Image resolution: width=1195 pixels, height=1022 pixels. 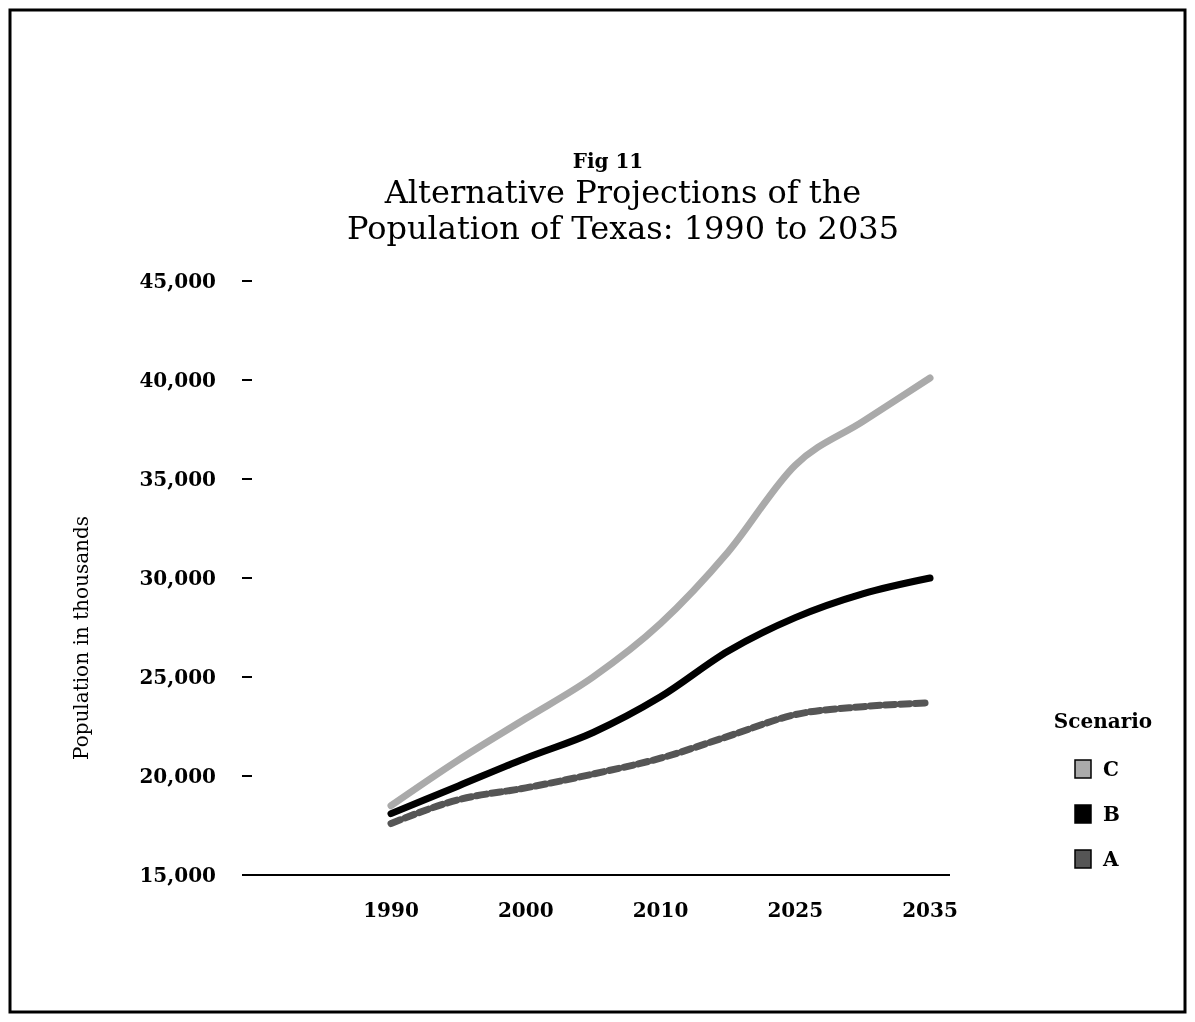 What do you see at coordinates (660, 910) in the screenshot?
I see `x-tick-label: 2010` at bounding box center [660, 910].